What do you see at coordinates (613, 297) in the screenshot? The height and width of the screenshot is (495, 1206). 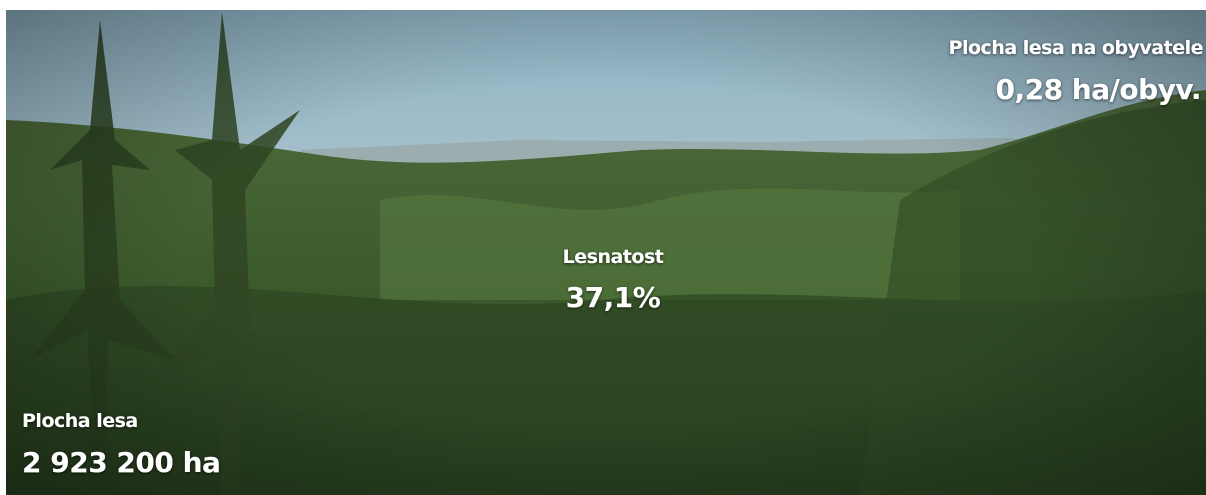 I see `stat-value: 37,1%` at bounding box center [613, 297].